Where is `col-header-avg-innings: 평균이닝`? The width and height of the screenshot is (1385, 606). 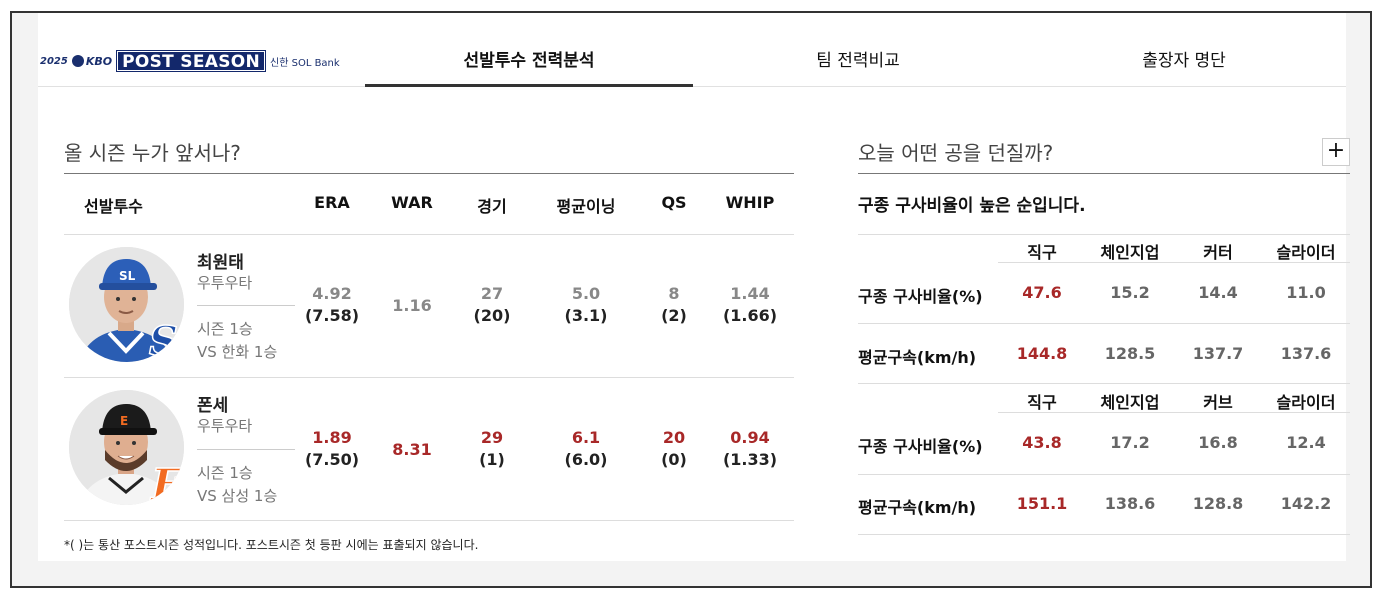 col-header-avg-innings: 평균이닝 is located at coordinates (586, 206).